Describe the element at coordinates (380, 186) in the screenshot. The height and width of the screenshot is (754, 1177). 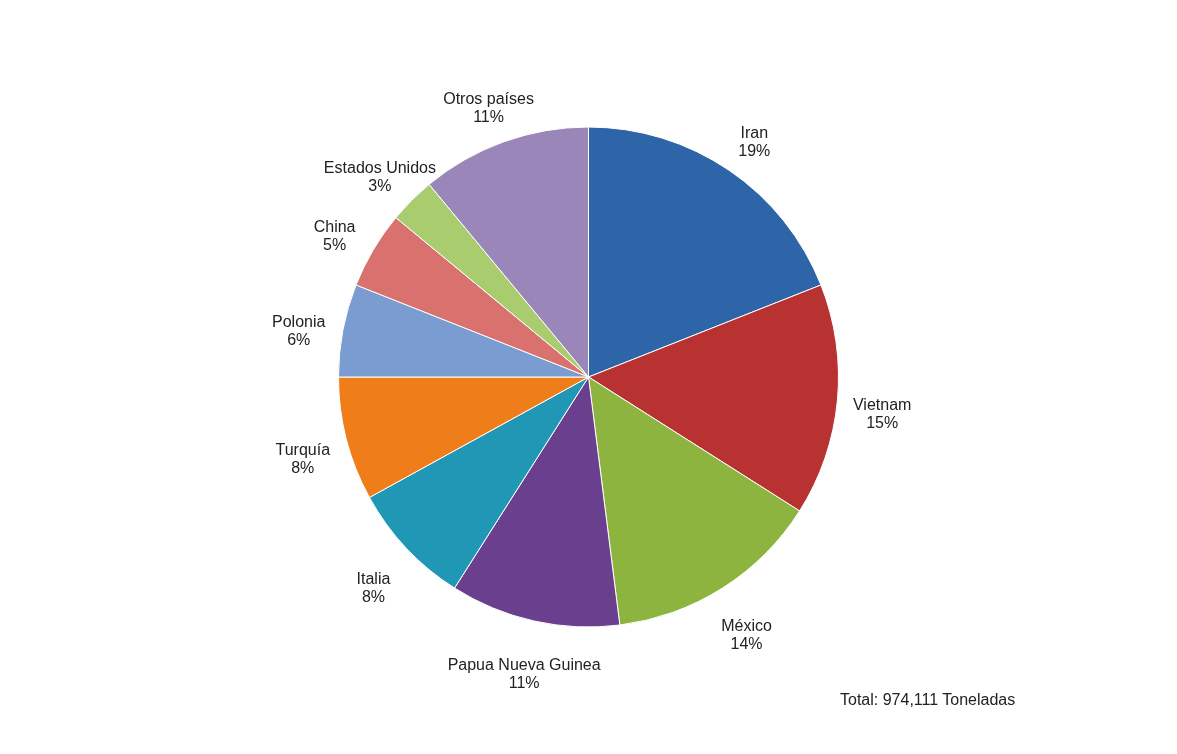
I see `data-label: 3%` at that location.